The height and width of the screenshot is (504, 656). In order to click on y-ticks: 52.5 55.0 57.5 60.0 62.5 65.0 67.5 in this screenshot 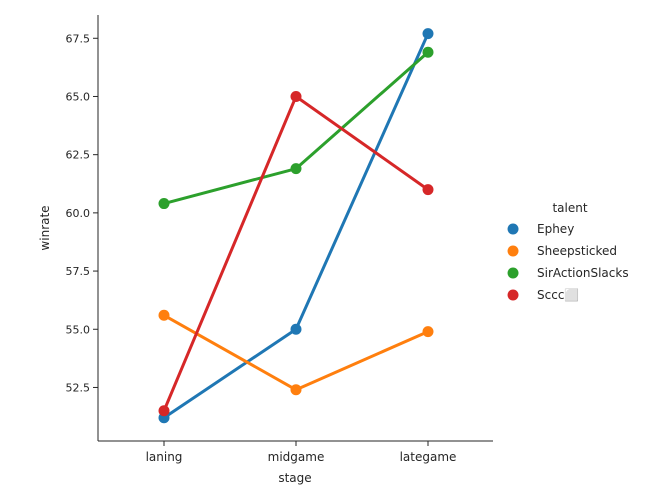, I will do `click(82, 213)`.